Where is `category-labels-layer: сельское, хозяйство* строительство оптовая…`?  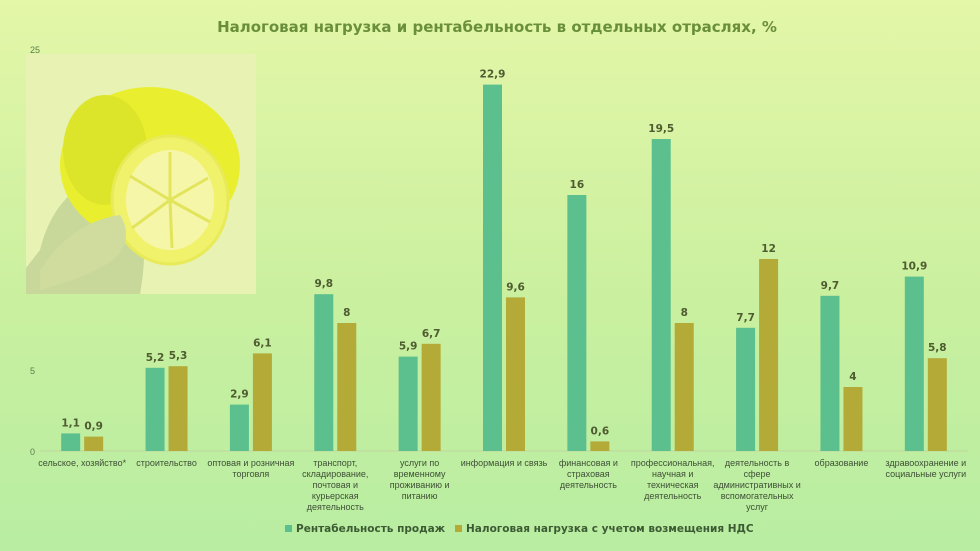
category-labels-layer: сельское, хозяйство* строительство оптовая… is located at coordinates (502, 485).